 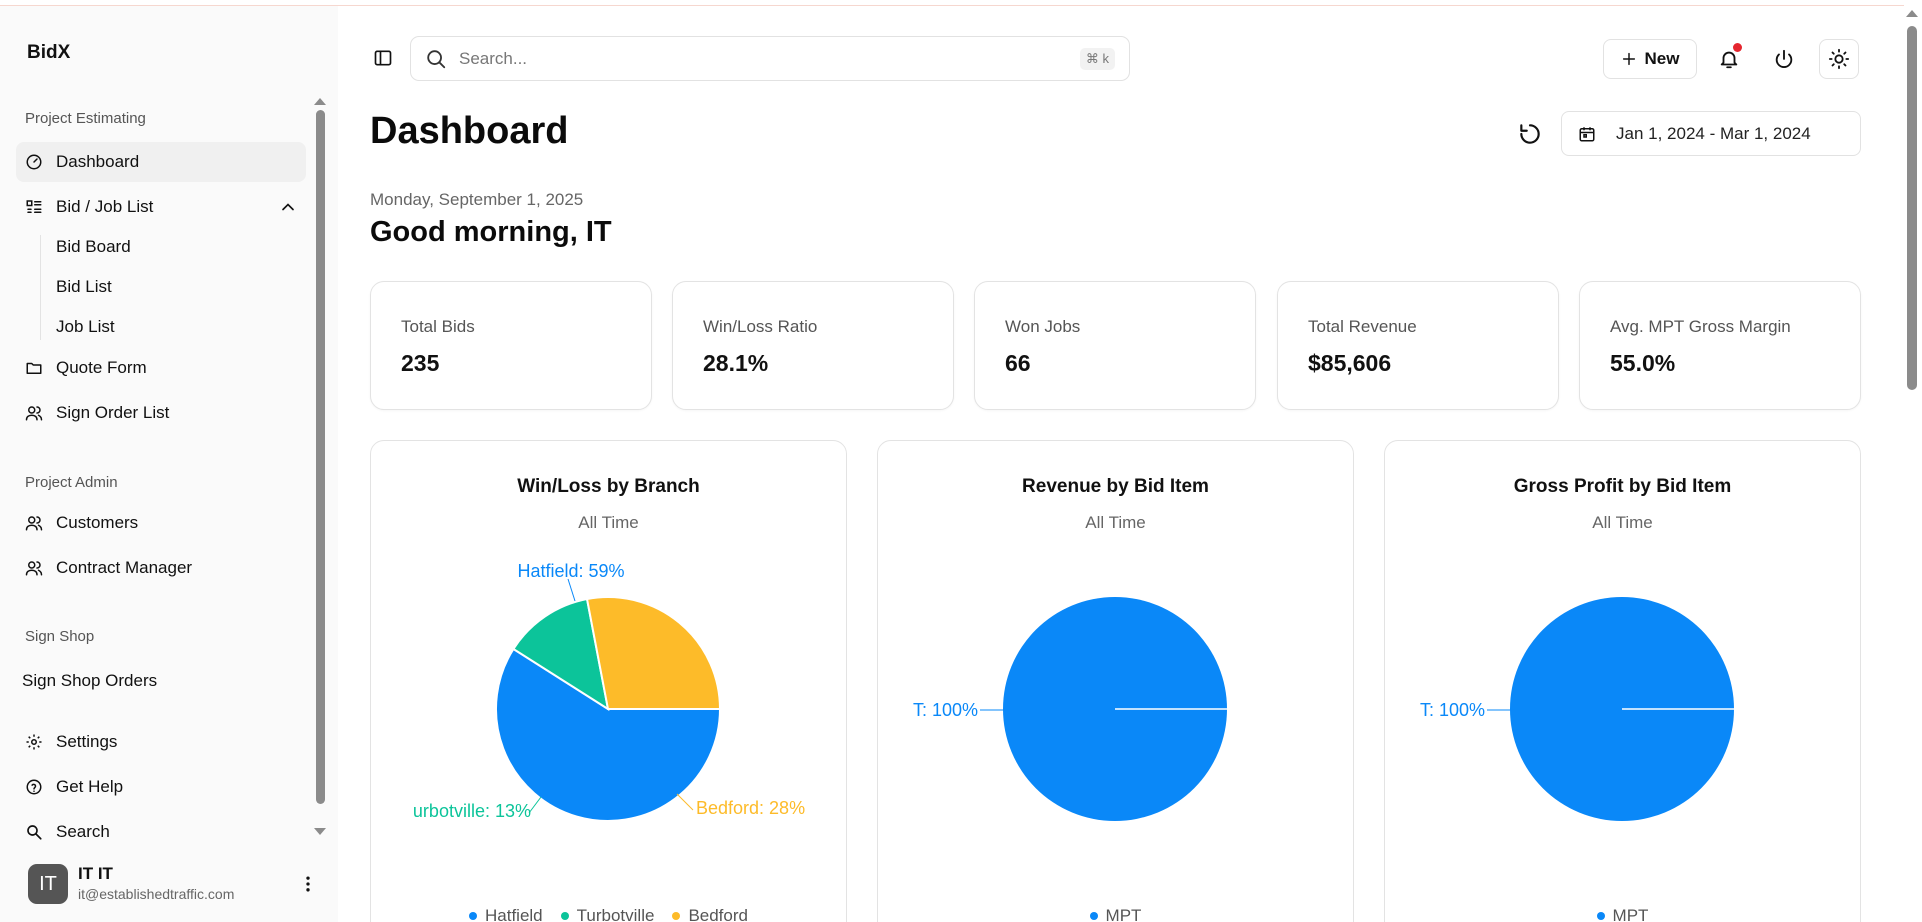 I want to click on page-scroll-up-arrow-icon, so click(x=1912, y=13).